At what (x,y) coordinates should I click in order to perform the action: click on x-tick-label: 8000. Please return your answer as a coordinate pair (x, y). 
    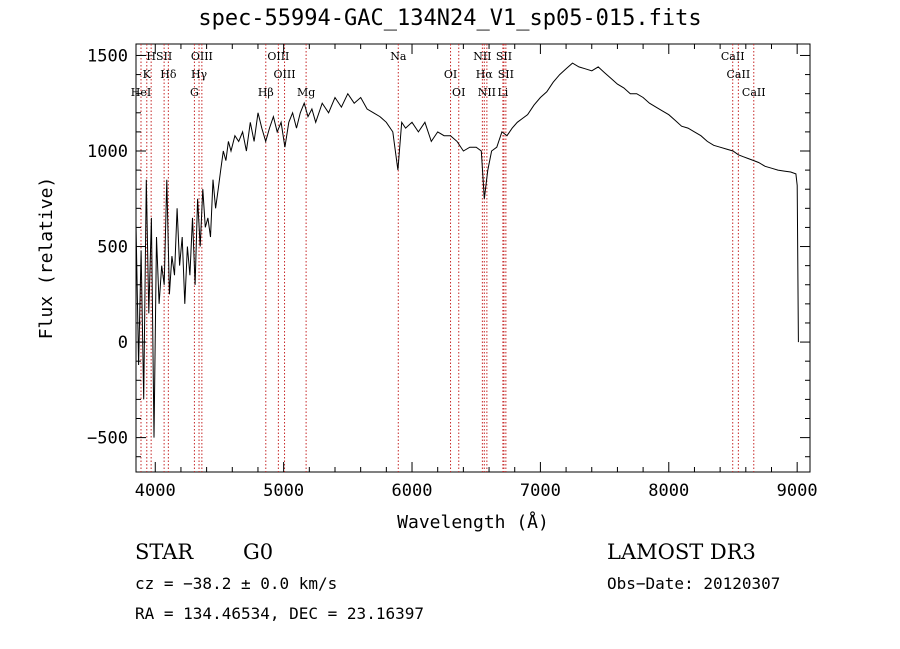
    Looking at the image, I should click on (668, 491).